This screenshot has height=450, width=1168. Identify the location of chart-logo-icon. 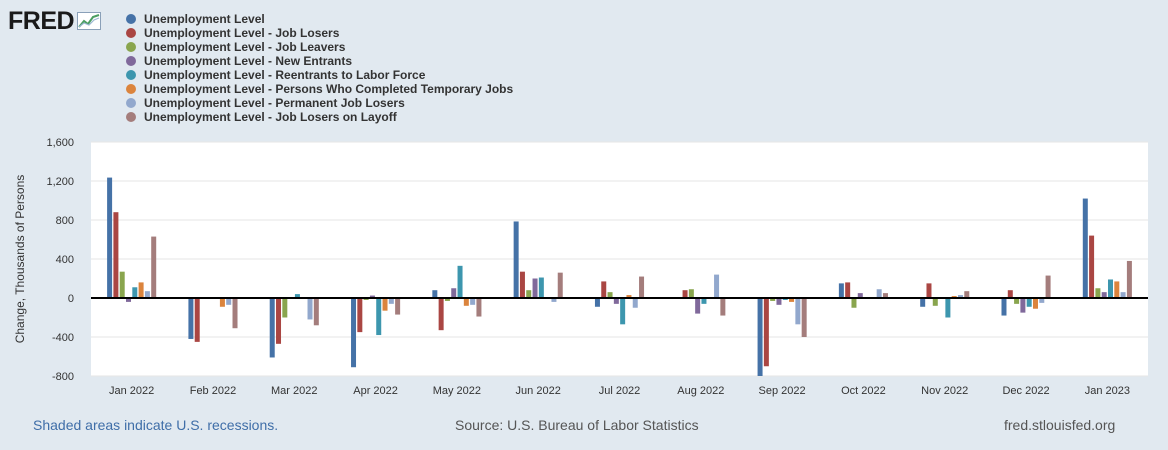
(89, 21).